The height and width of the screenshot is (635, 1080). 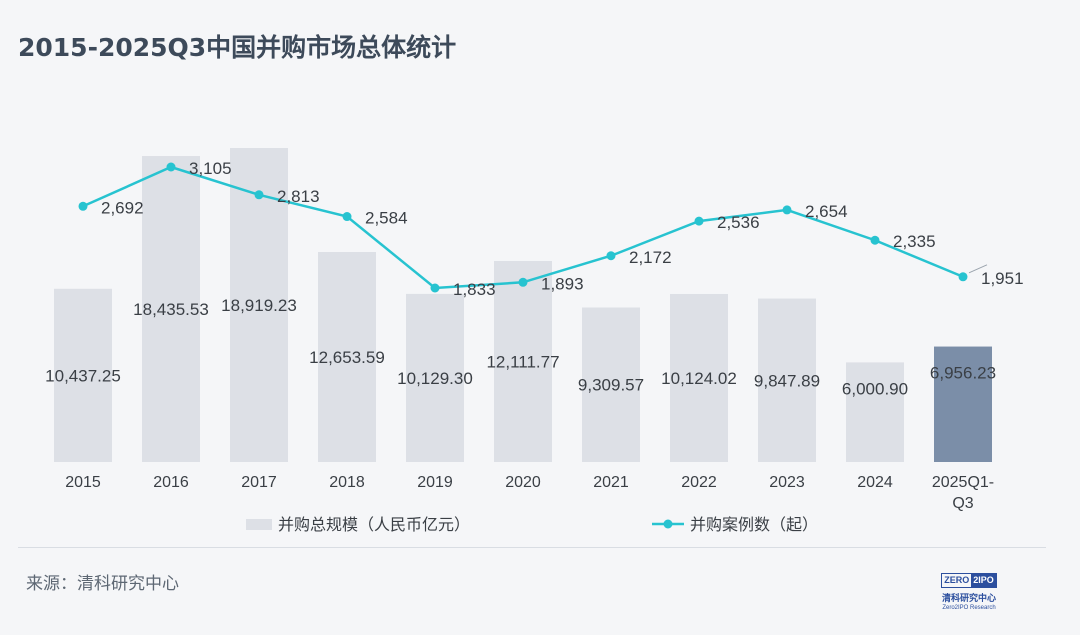 What do you see at coordinates (562, 283) in the screenshot?
I see `line-value-label: 1,893` at bounding box center [562, 283].